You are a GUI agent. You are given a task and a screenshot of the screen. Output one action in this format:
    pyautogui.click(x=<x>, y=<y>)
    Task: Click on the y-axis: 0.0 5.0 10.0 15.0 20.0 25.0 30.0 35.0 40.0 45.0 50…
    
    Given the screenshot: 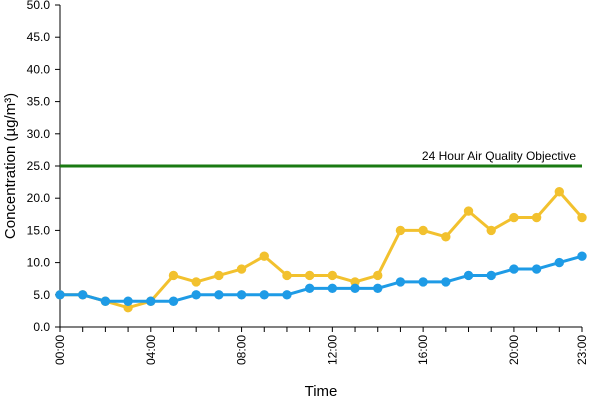 What is the action you would take?
    pyautogui.click(x=44, y=167)
    